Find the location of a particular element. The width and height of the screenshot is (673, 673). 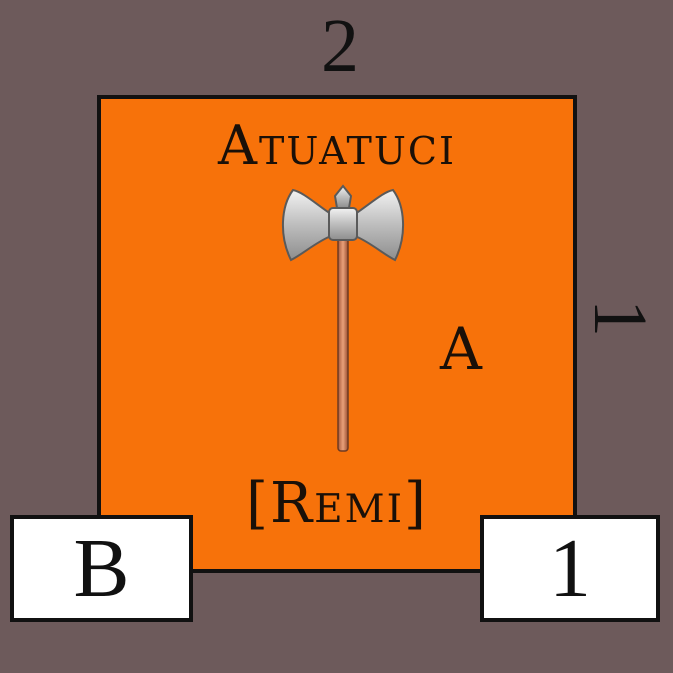

class-letter: A is located at coordinates (461, 349).